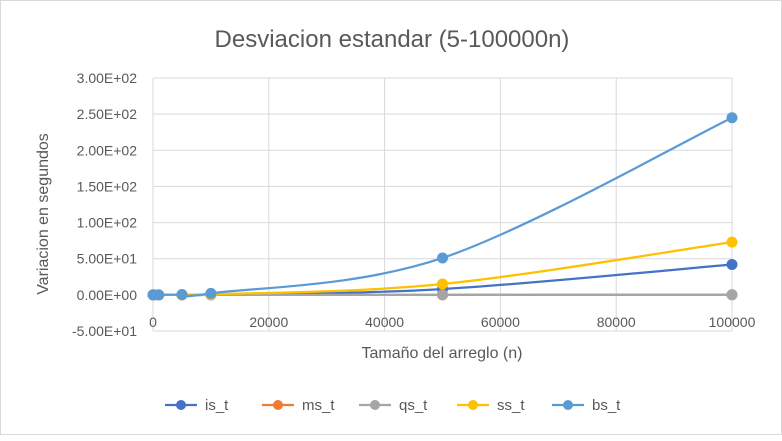 The width and height of the screenshot is (782, 441). Describe the element at coordinates (318, 405) in the screenshot. I see `legend-label-ms_t: ms_t` at that location.